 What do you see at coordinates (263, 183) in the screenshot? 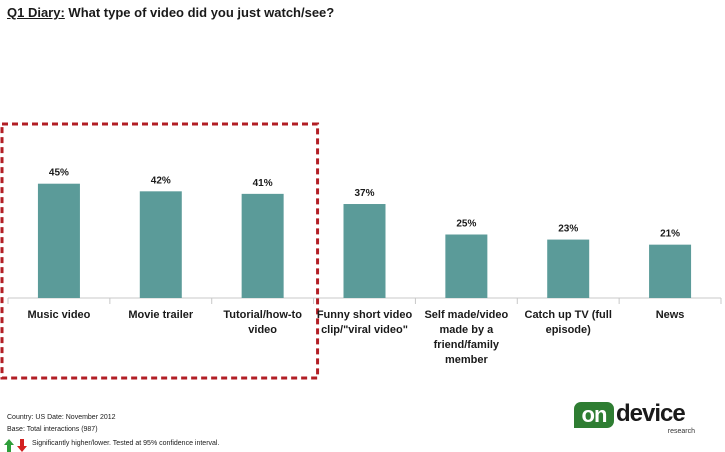
I see `data-label: 41%` at bounding box center [263, 183].